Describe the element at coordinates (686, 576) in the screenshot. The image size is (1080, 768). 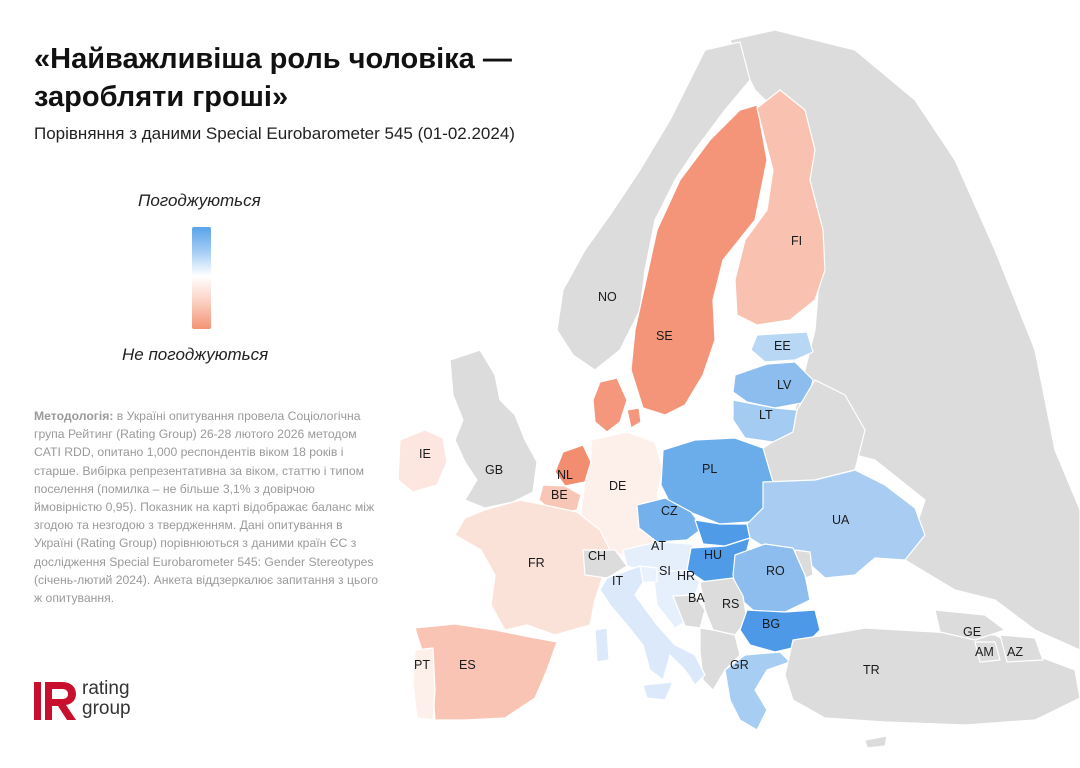
I see `label-HR: HR` at that location.